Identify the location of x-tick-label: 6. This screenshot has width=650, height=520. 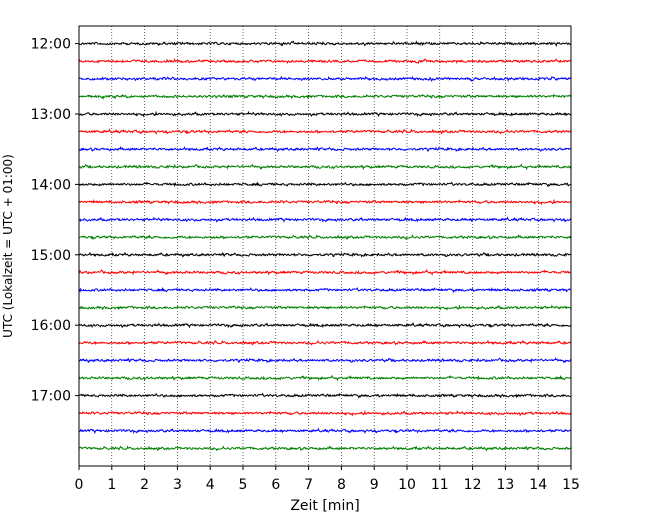
(275, 485).